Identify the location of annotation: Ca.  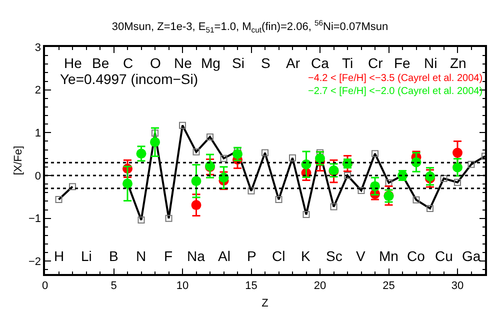
(320, 63).